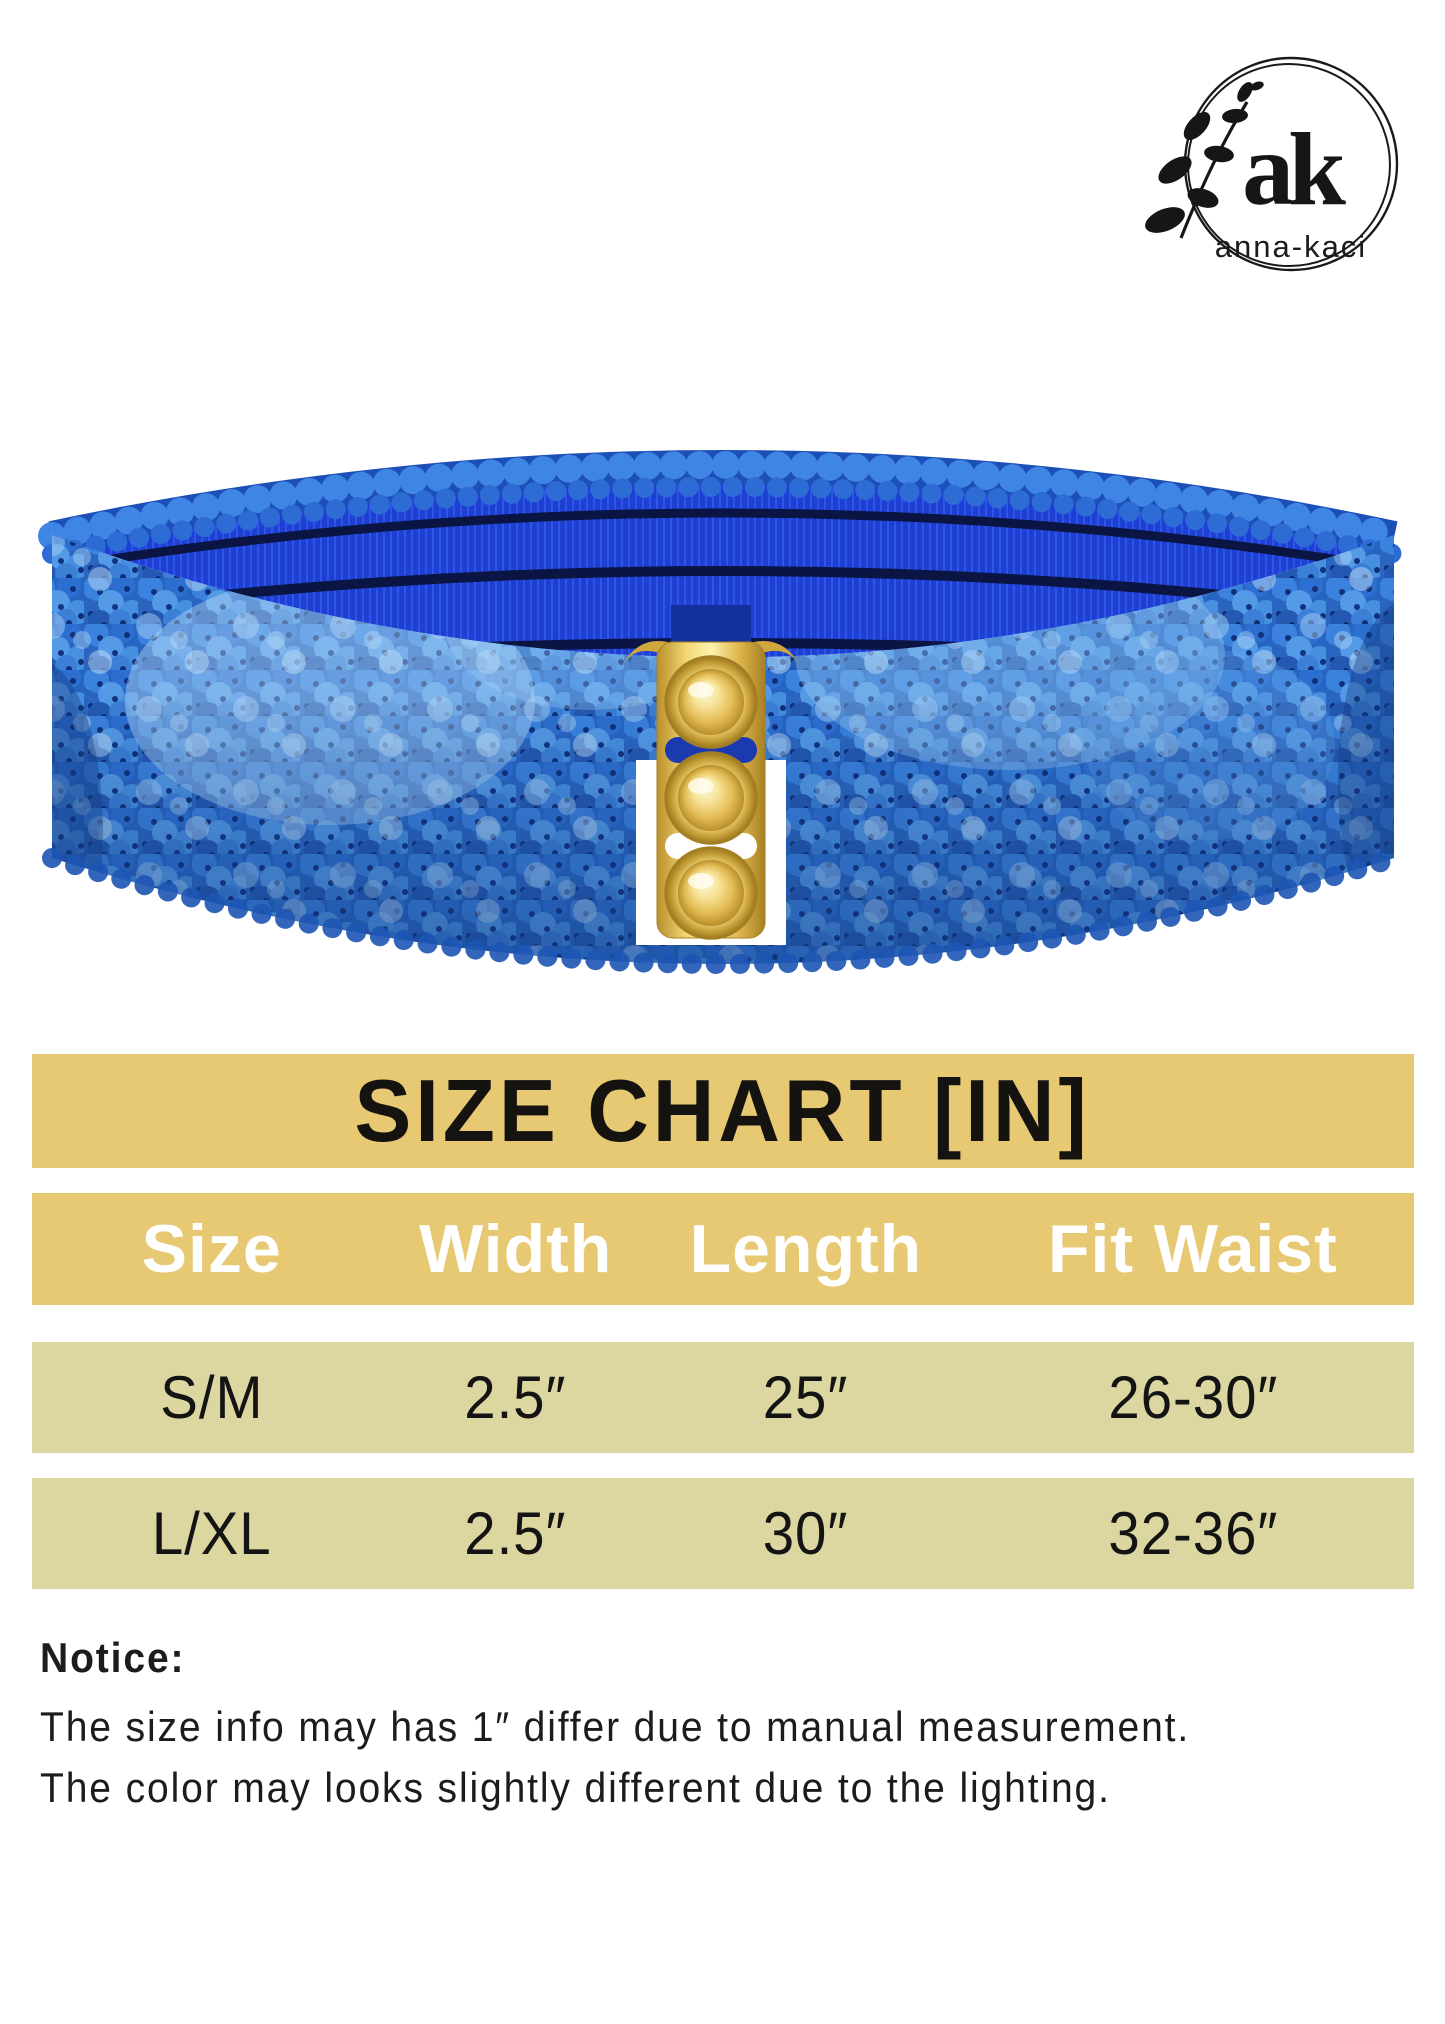  Describe the element at coordinates (1192, 1249) in the screenshot. I see `column-header-fit-waist: Fit Waist` at that location.